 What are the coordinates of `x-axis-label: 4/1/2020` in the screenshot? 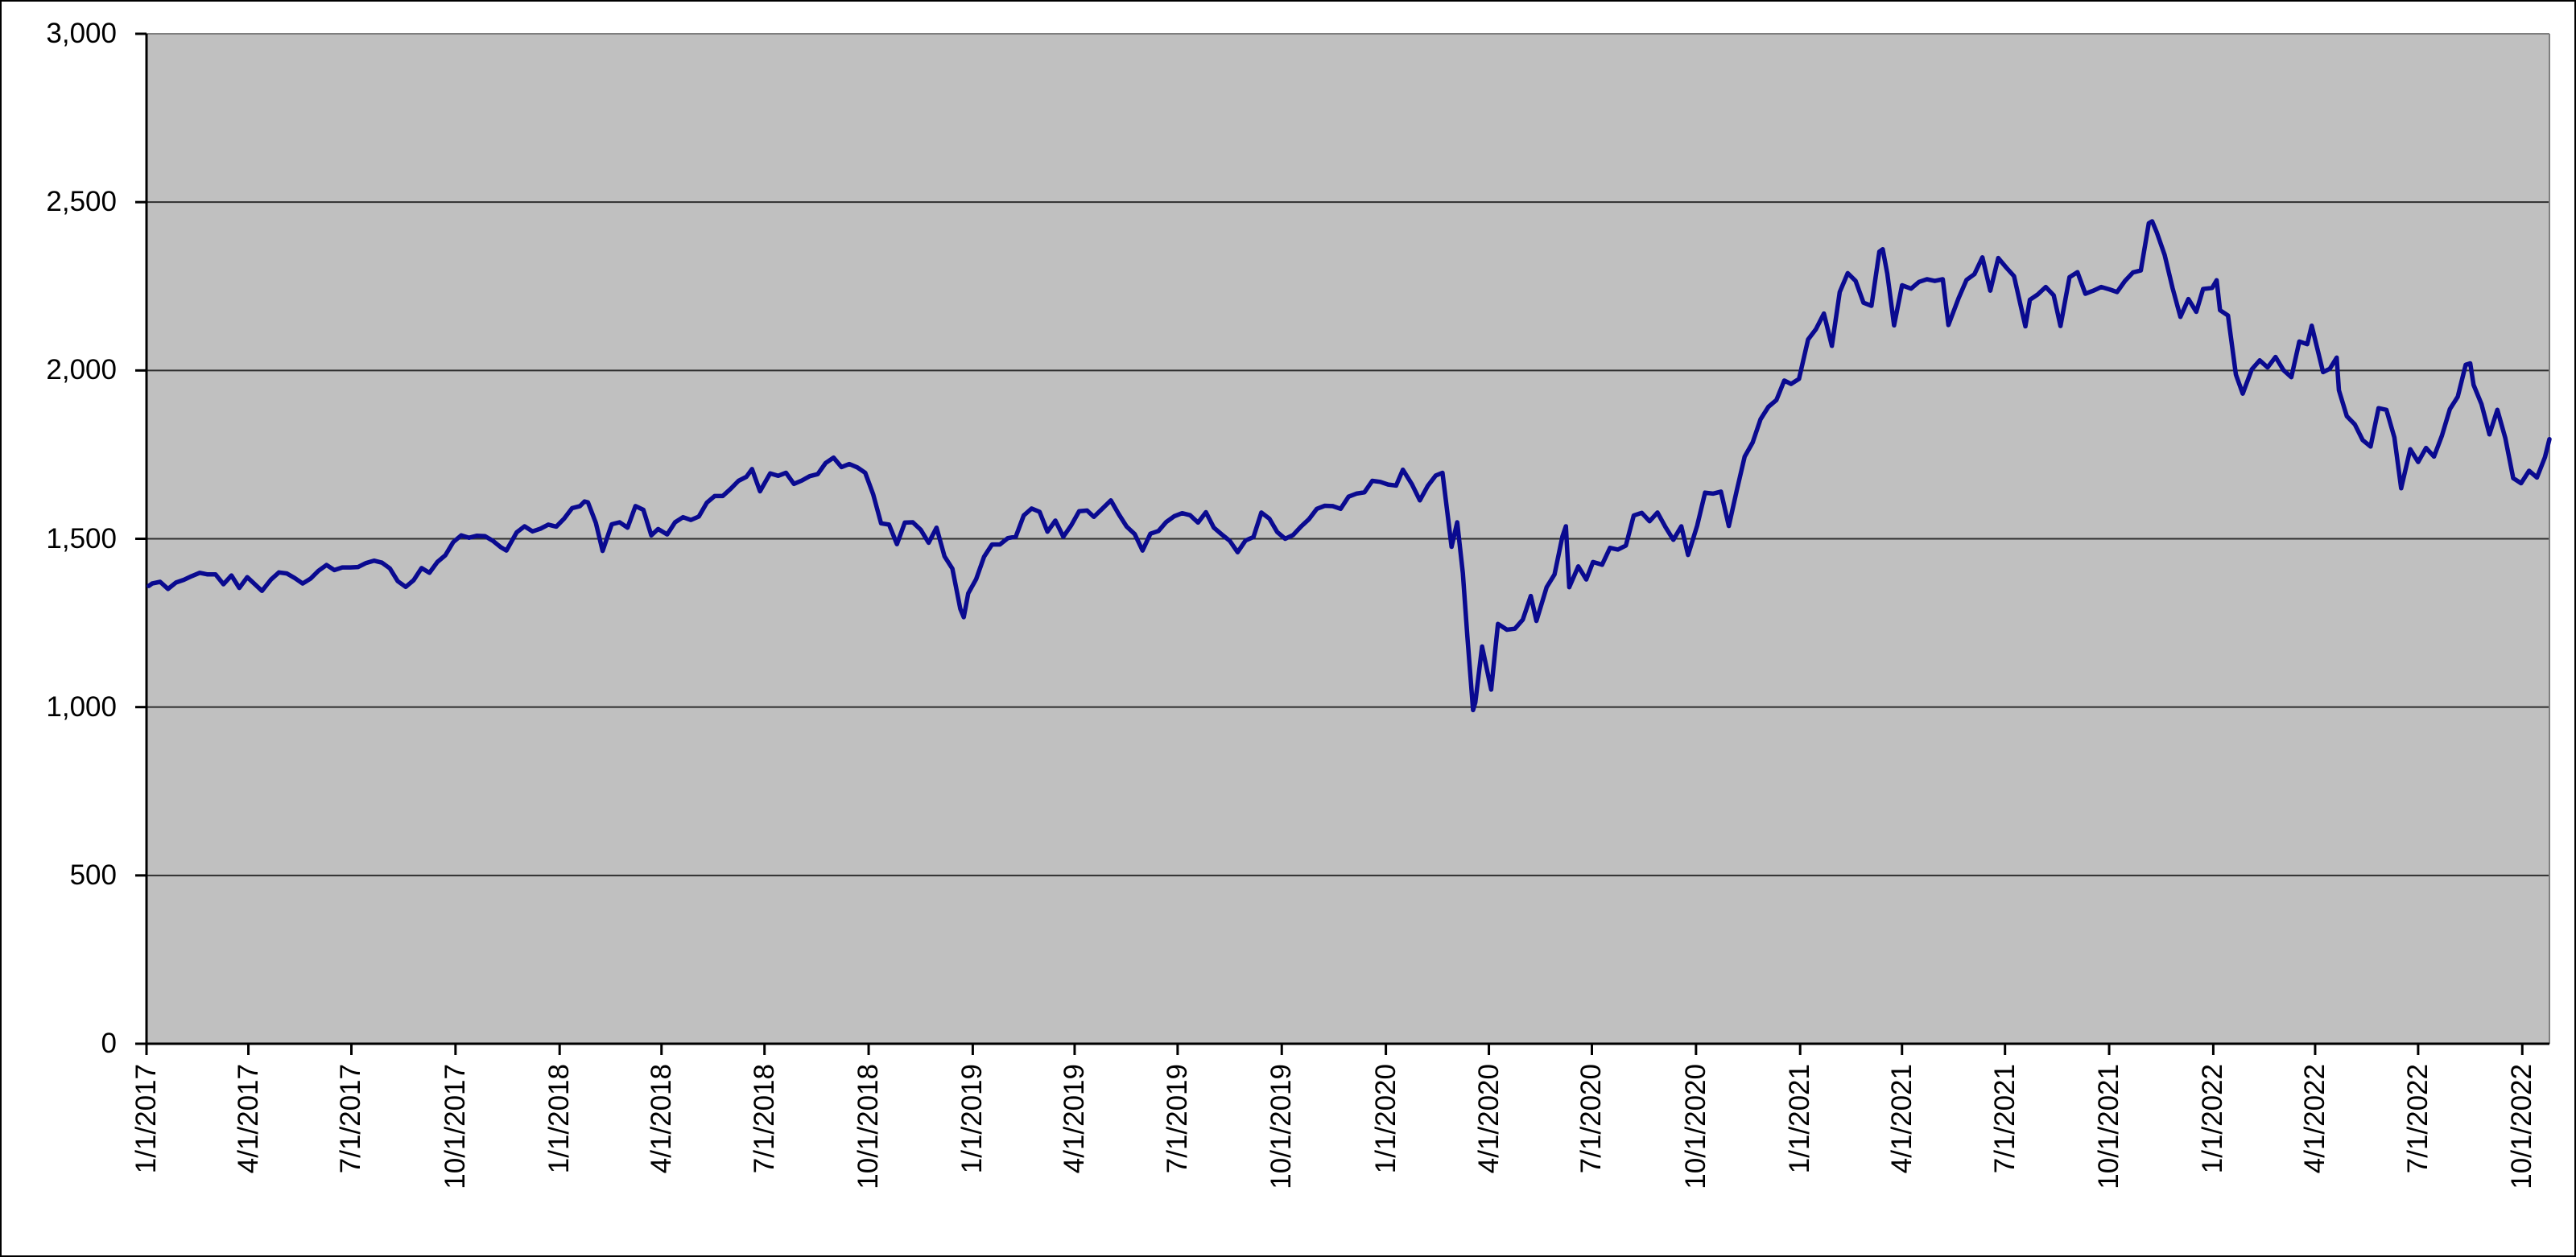 It's located at (1488, 1119).